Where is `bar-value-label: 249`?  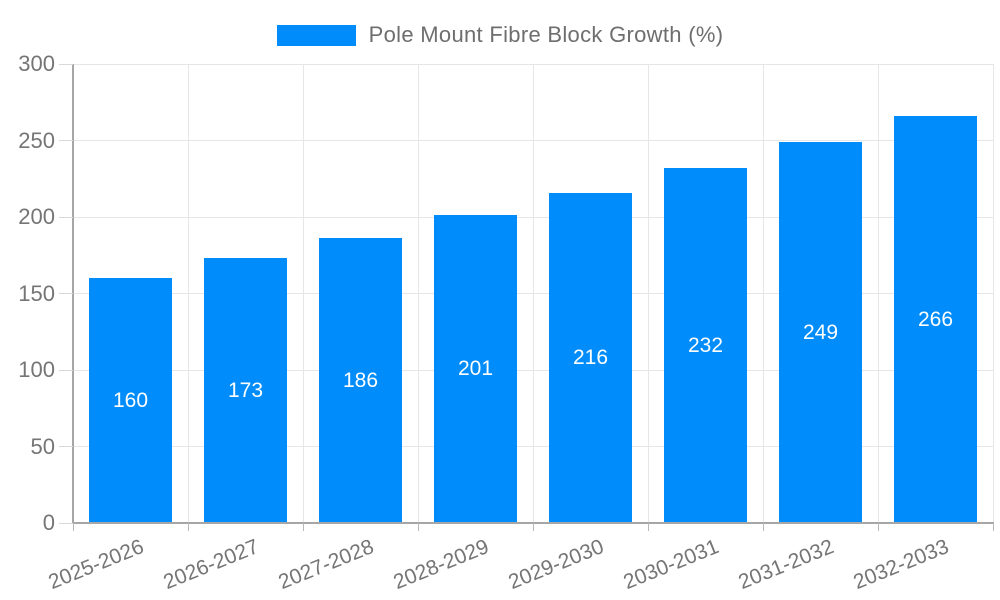
bar-value-label: 249 is located at coordinates (820, 332).